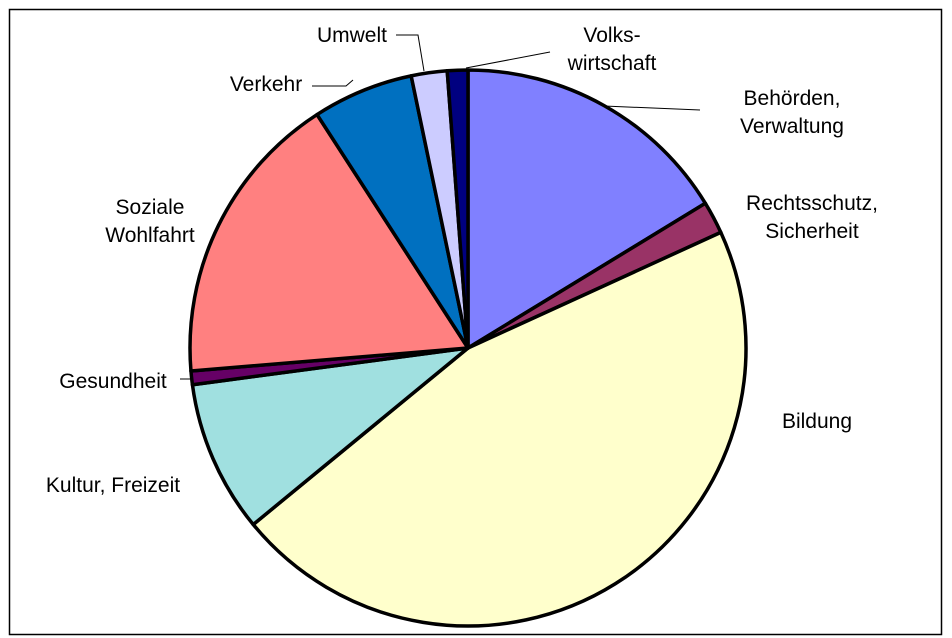 Image resolution: width=952 pixels, height=638 pixels. What do you see at coordinates (812, 231) in the screenshot?
I see `slice-label-line: Sicherheit` at bounding box center [812, 231].